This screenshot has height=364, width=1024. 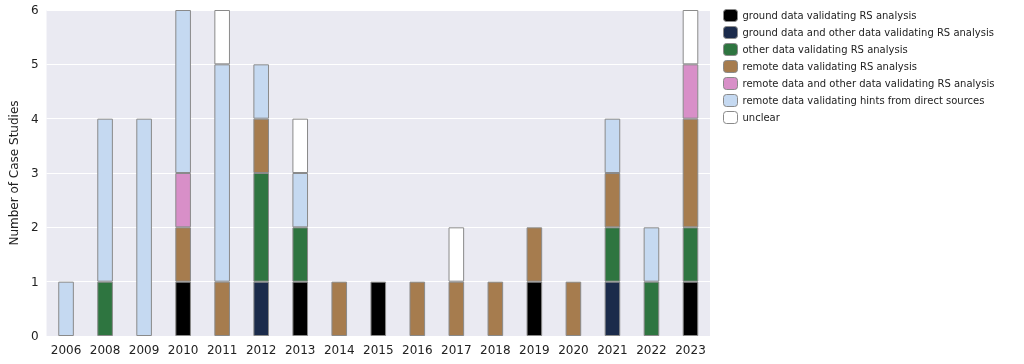 What do you see at coordinates (222, 350) in the screenshot?
I see `x-tick-label: 2011` at bounding box center [222, 350].